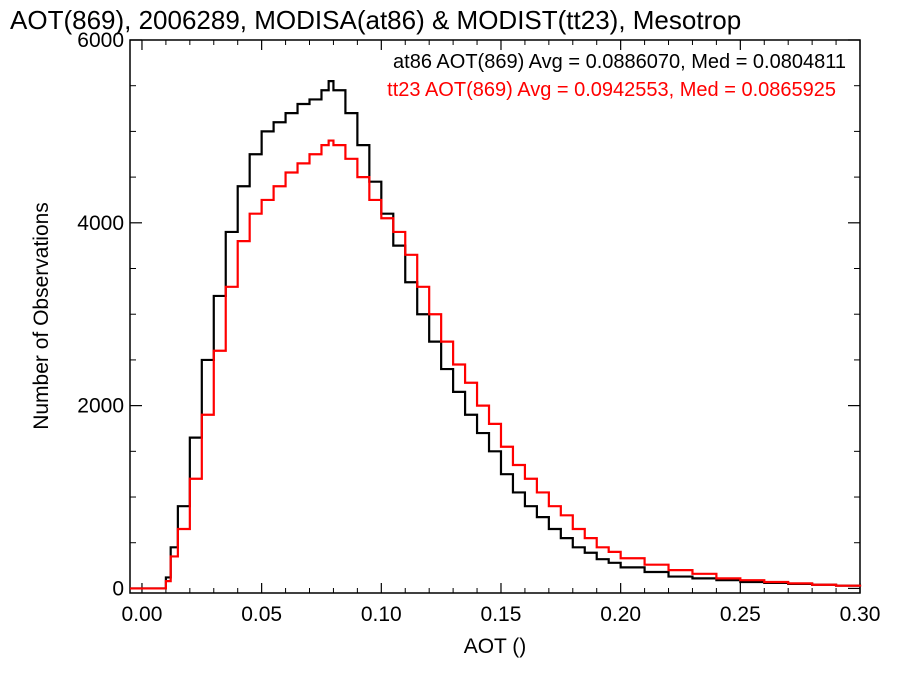 Image resolution: width=900 pixels, height=675 pixels. I want to click on y-tick-label: 6000, so click(100, 40).